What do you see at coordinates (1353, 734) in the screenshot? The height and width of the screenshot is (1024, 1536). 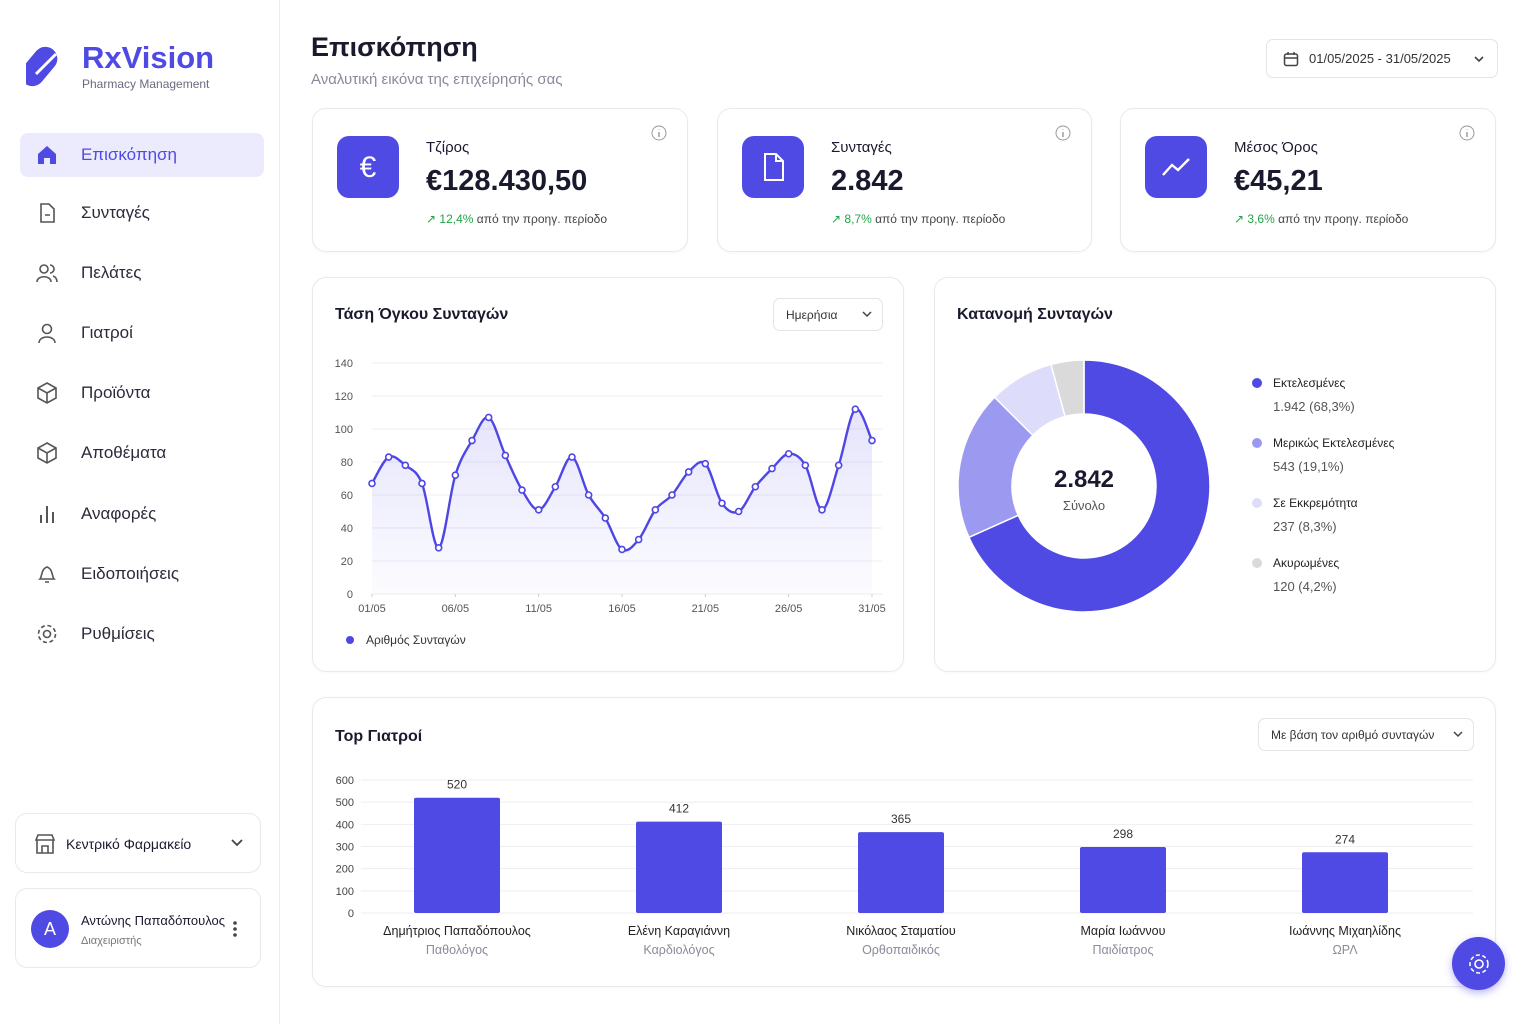 I see `sort-label: Με βάση τον αριθμό συνταγών` at bounding box center [1353, 734].